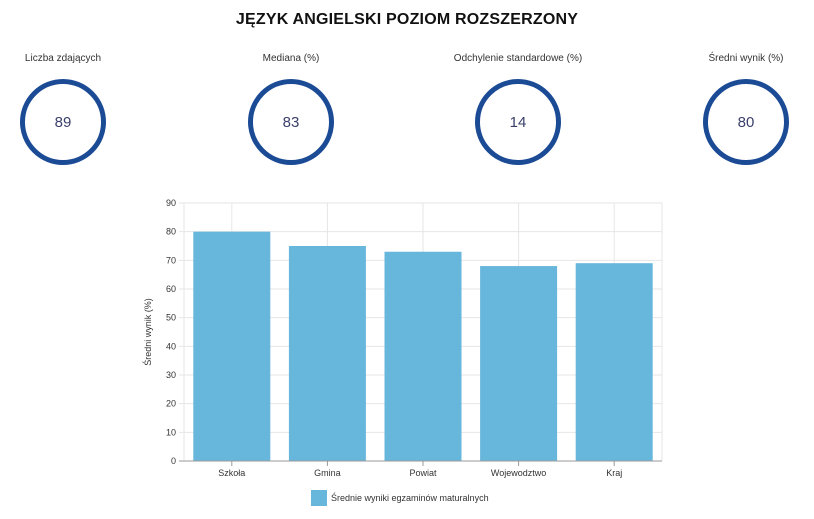 The image size is (814, 519). What do you see at coordinates (171, 203) in the screenshot?
I see `y-tick-label: 90` at bounding box center [171, 203].